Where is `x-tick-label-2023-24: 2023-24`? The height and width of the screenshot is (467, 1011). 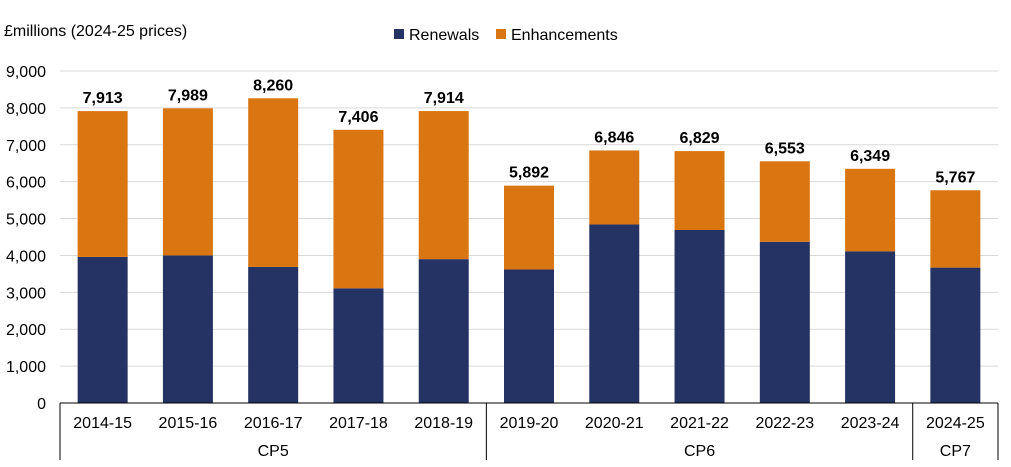
x-tick-label-2023-24: 2023-24 is located at coordinates (870, 423).